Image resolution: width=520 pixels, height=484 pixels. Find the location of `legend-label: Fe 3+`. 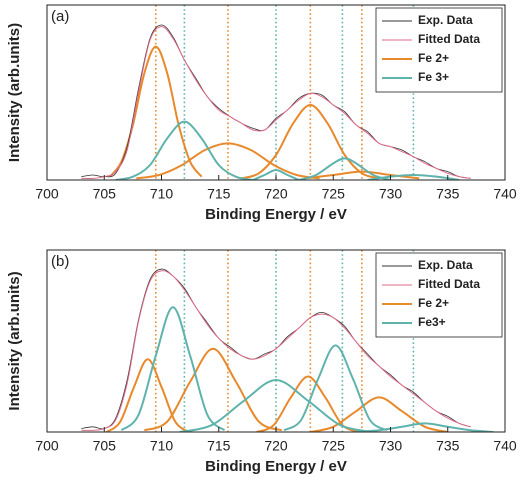

legend-label: Fe 3+ is located at coordinates (433, 77).